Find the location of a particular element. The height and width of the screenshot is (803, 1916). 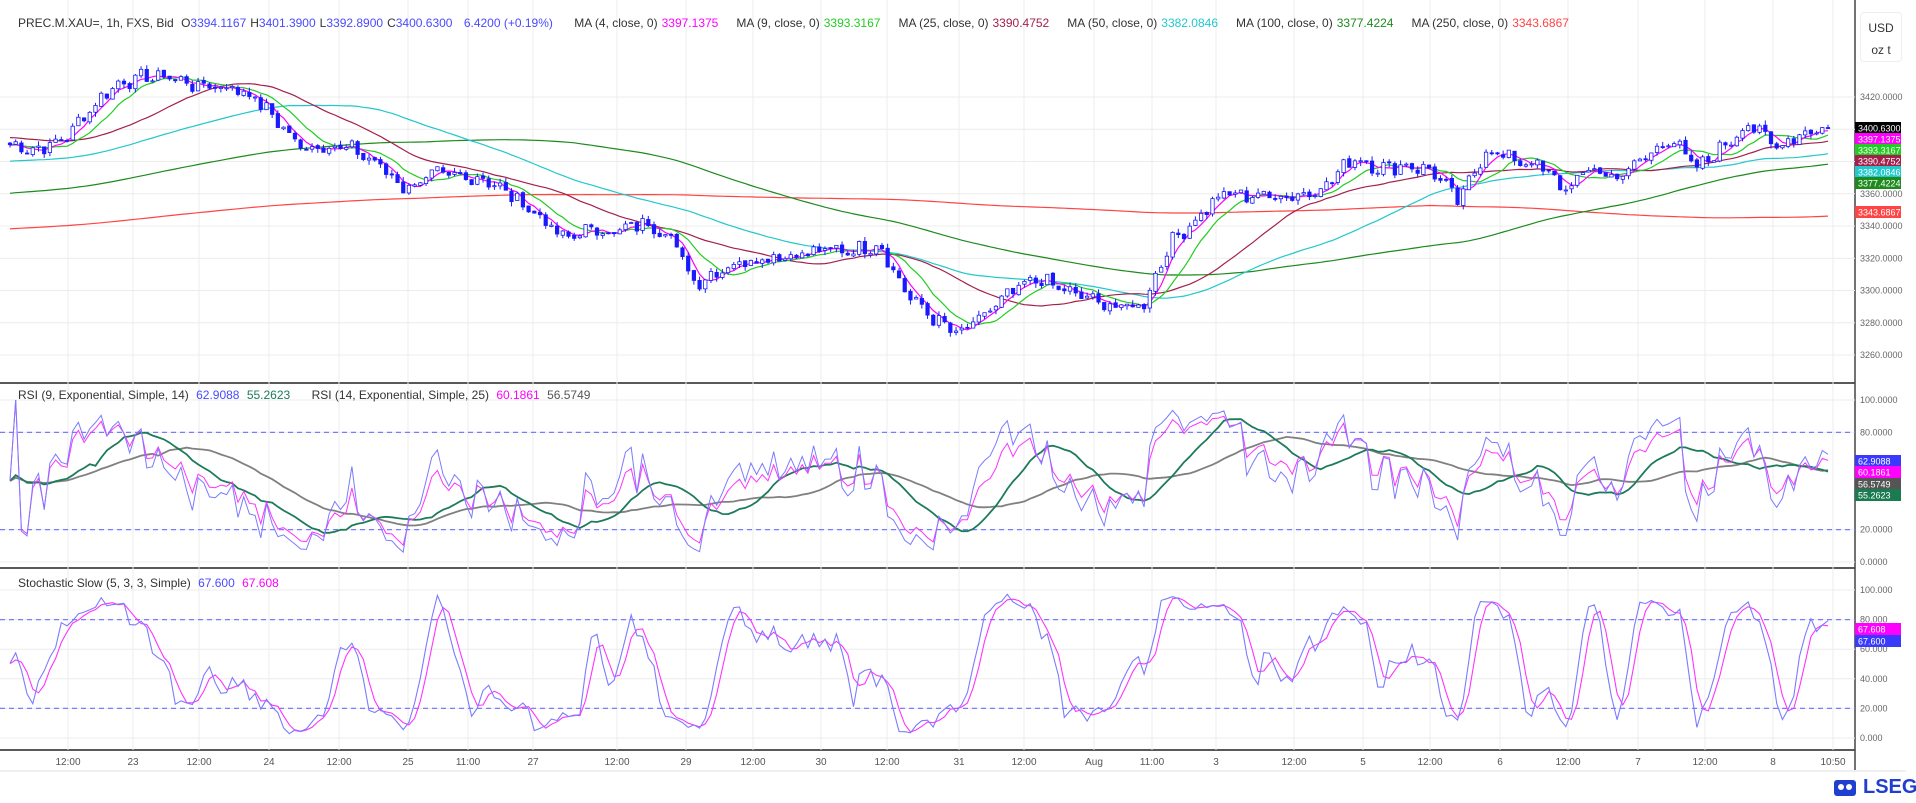

rsi-tick-label: 100.0000 is located at coordinates (1879, 400).